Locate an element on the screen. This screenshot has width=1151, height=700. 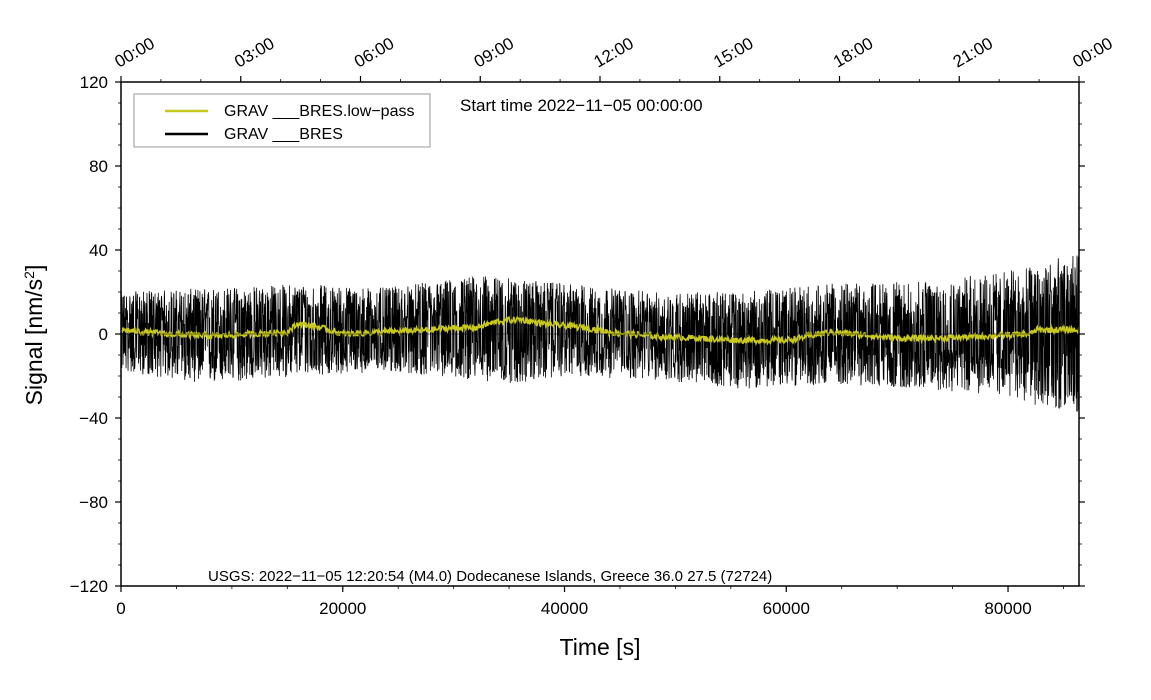
top-time-label: 18:00 is located at coordinates (853, 53).